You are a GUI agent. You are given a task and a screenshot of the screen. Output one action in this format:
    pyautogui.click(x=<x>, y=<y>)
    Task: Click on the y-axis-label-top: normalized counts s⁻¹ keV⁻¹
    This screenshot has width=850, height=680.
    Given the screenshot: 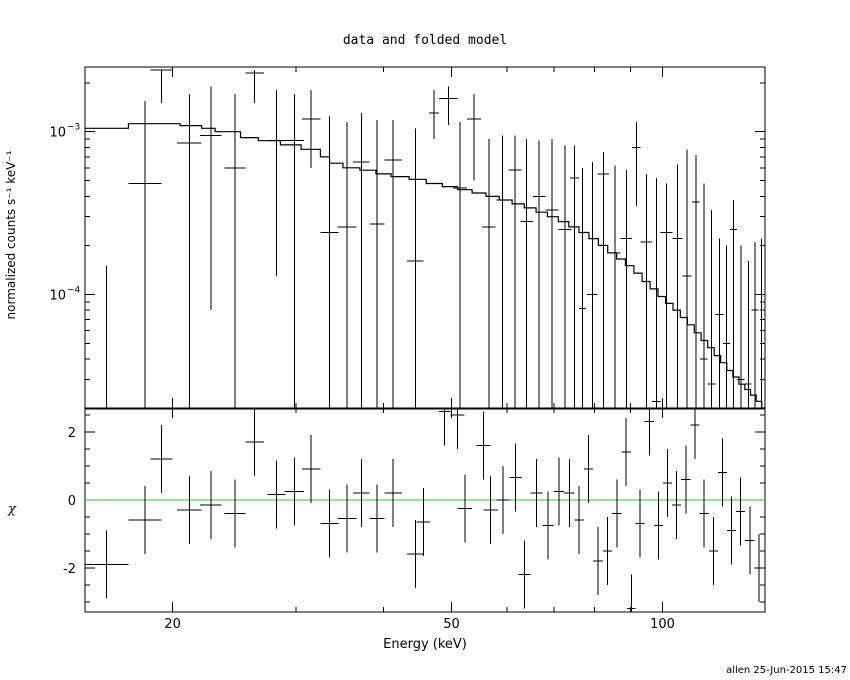 What is the action you would take?
    pyautogui.click(x=11, y=234)
    